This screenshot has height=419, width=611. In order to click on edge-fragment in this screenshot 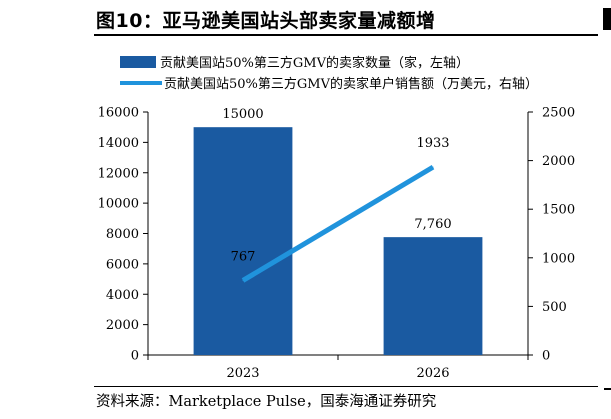, I will do `click(607, 19)`.